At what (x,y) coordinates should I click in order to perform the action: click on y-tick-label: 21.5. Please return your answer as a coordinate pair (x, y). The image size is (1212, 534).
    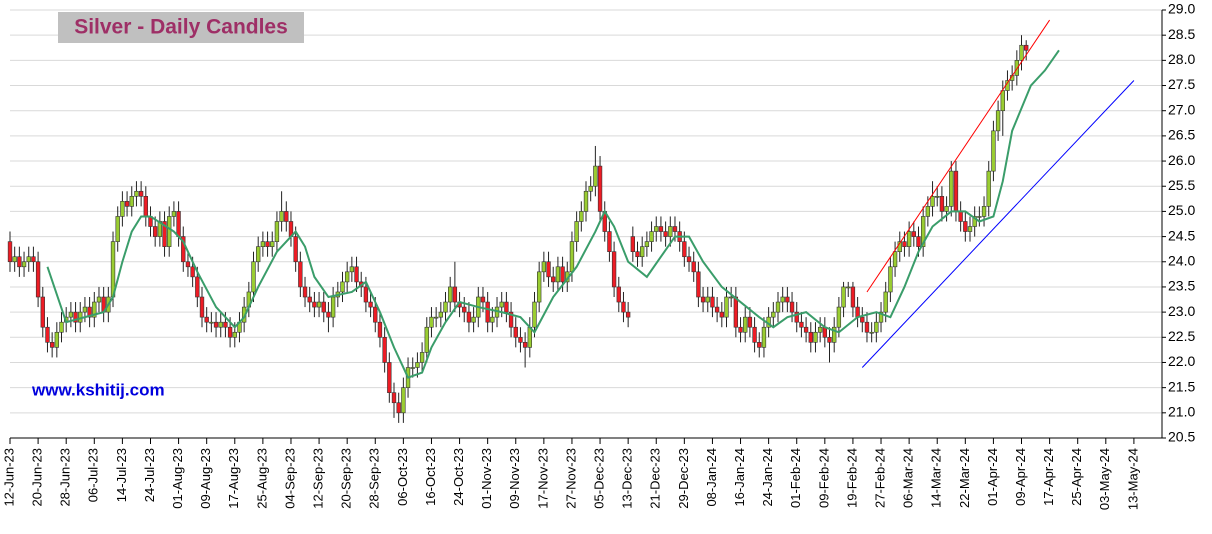
    Looking at the image, I should click on (1181, 386).